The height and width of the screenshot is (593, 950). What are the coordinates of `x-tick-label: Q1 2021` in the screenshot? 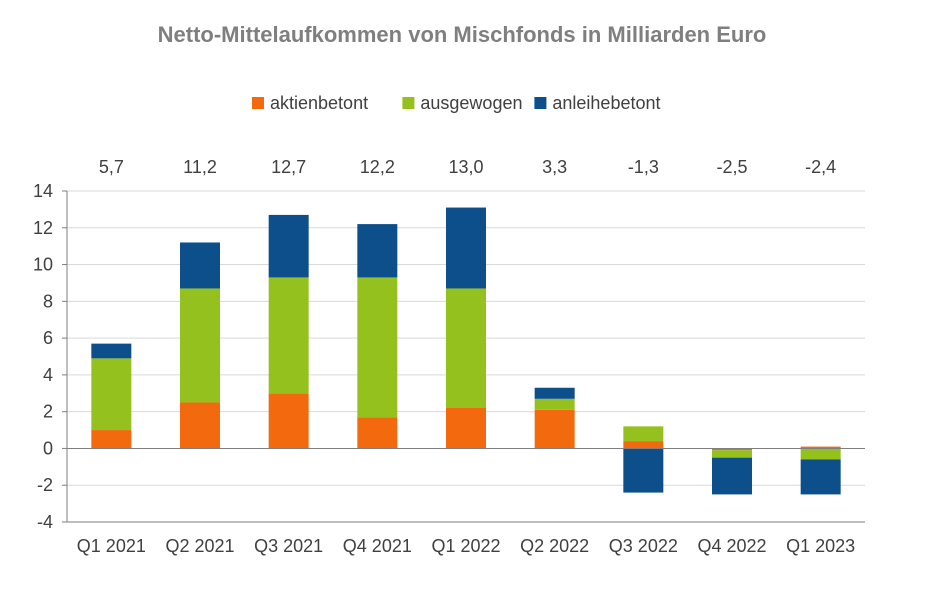 It's located at (111, 546).